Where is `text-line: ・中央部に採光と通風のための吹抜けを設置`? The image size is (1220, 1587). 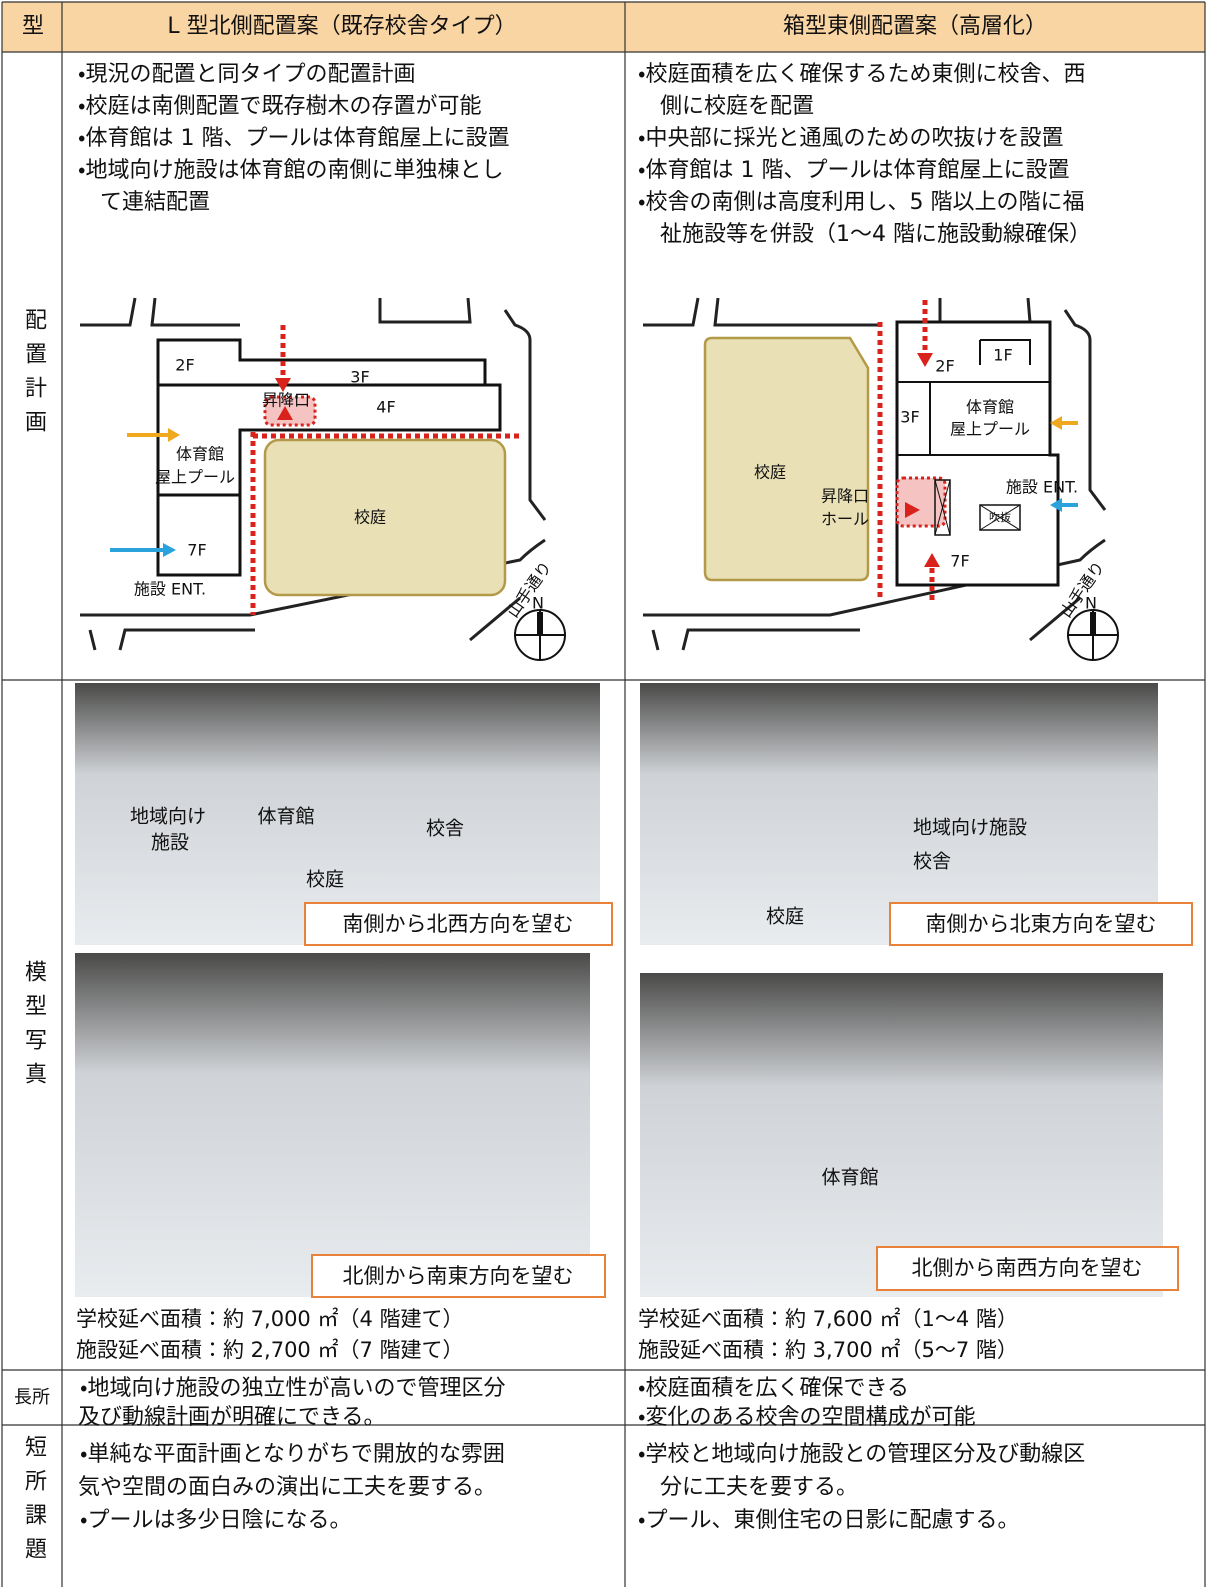
text-line: ・中央部に採光と通風のための吹抜けを設置 is located at coordinates (850, 138).